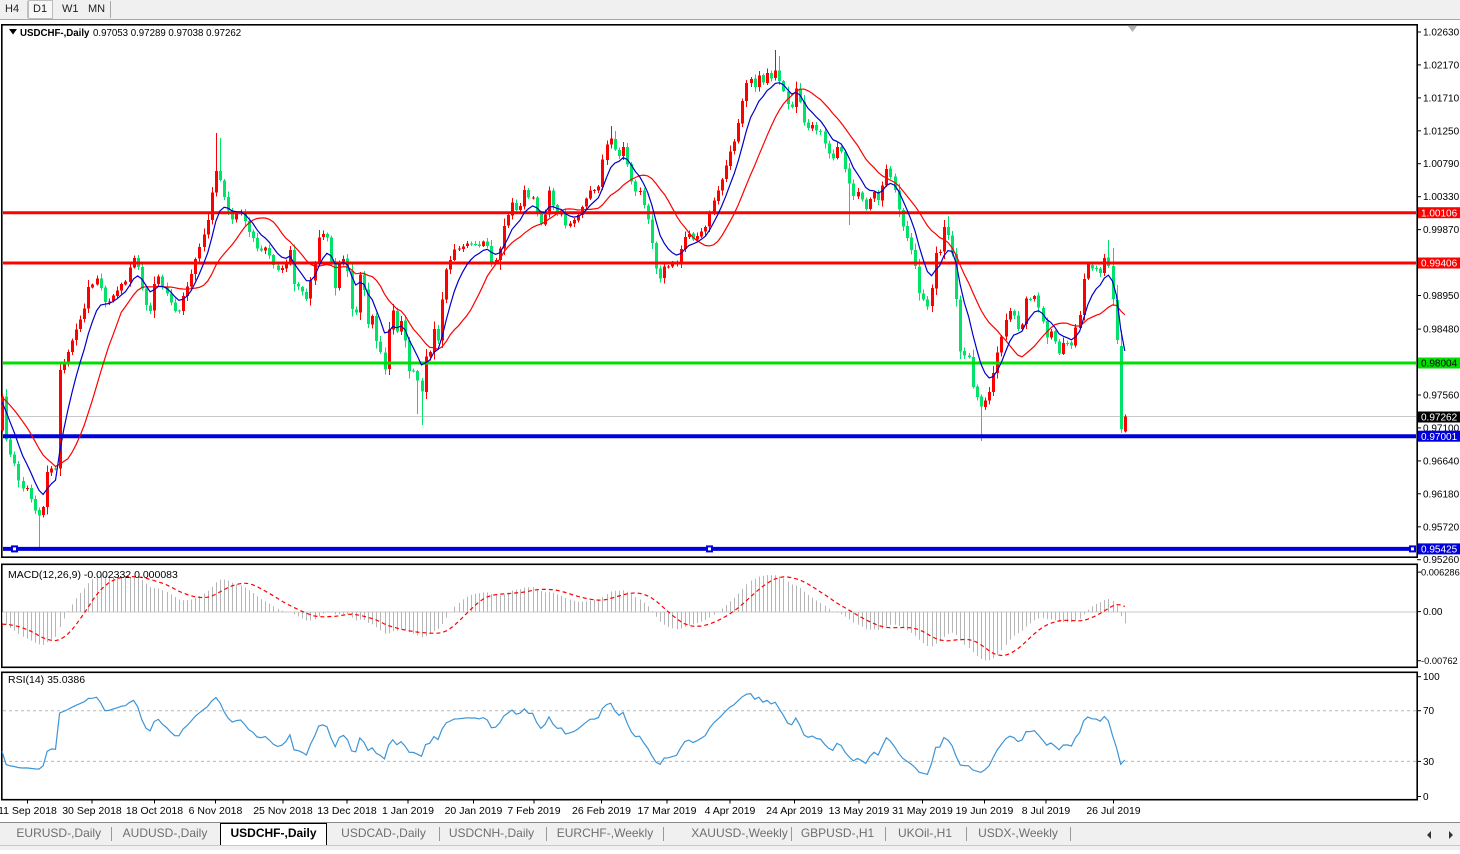 The image size is (1460, 854). I want to click on svg-text: 11 Sep 2018, so click(28, 811).